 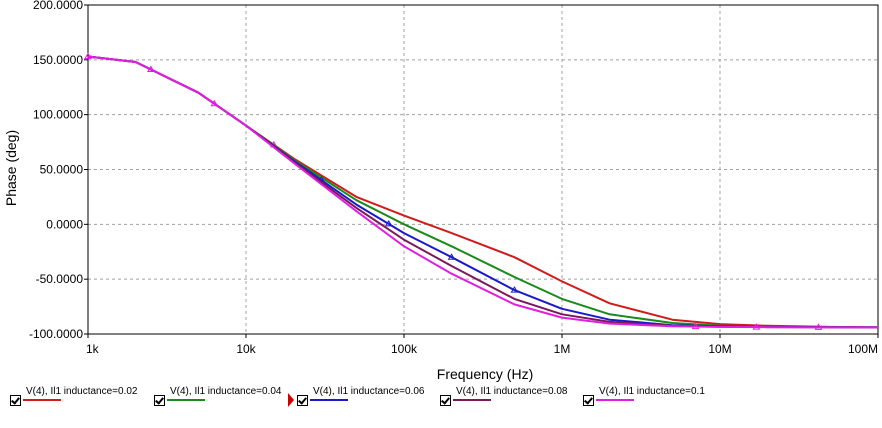 I want to click on legend-label: V(4), Il1 inductance=0.08, so click(x=512, y=391).